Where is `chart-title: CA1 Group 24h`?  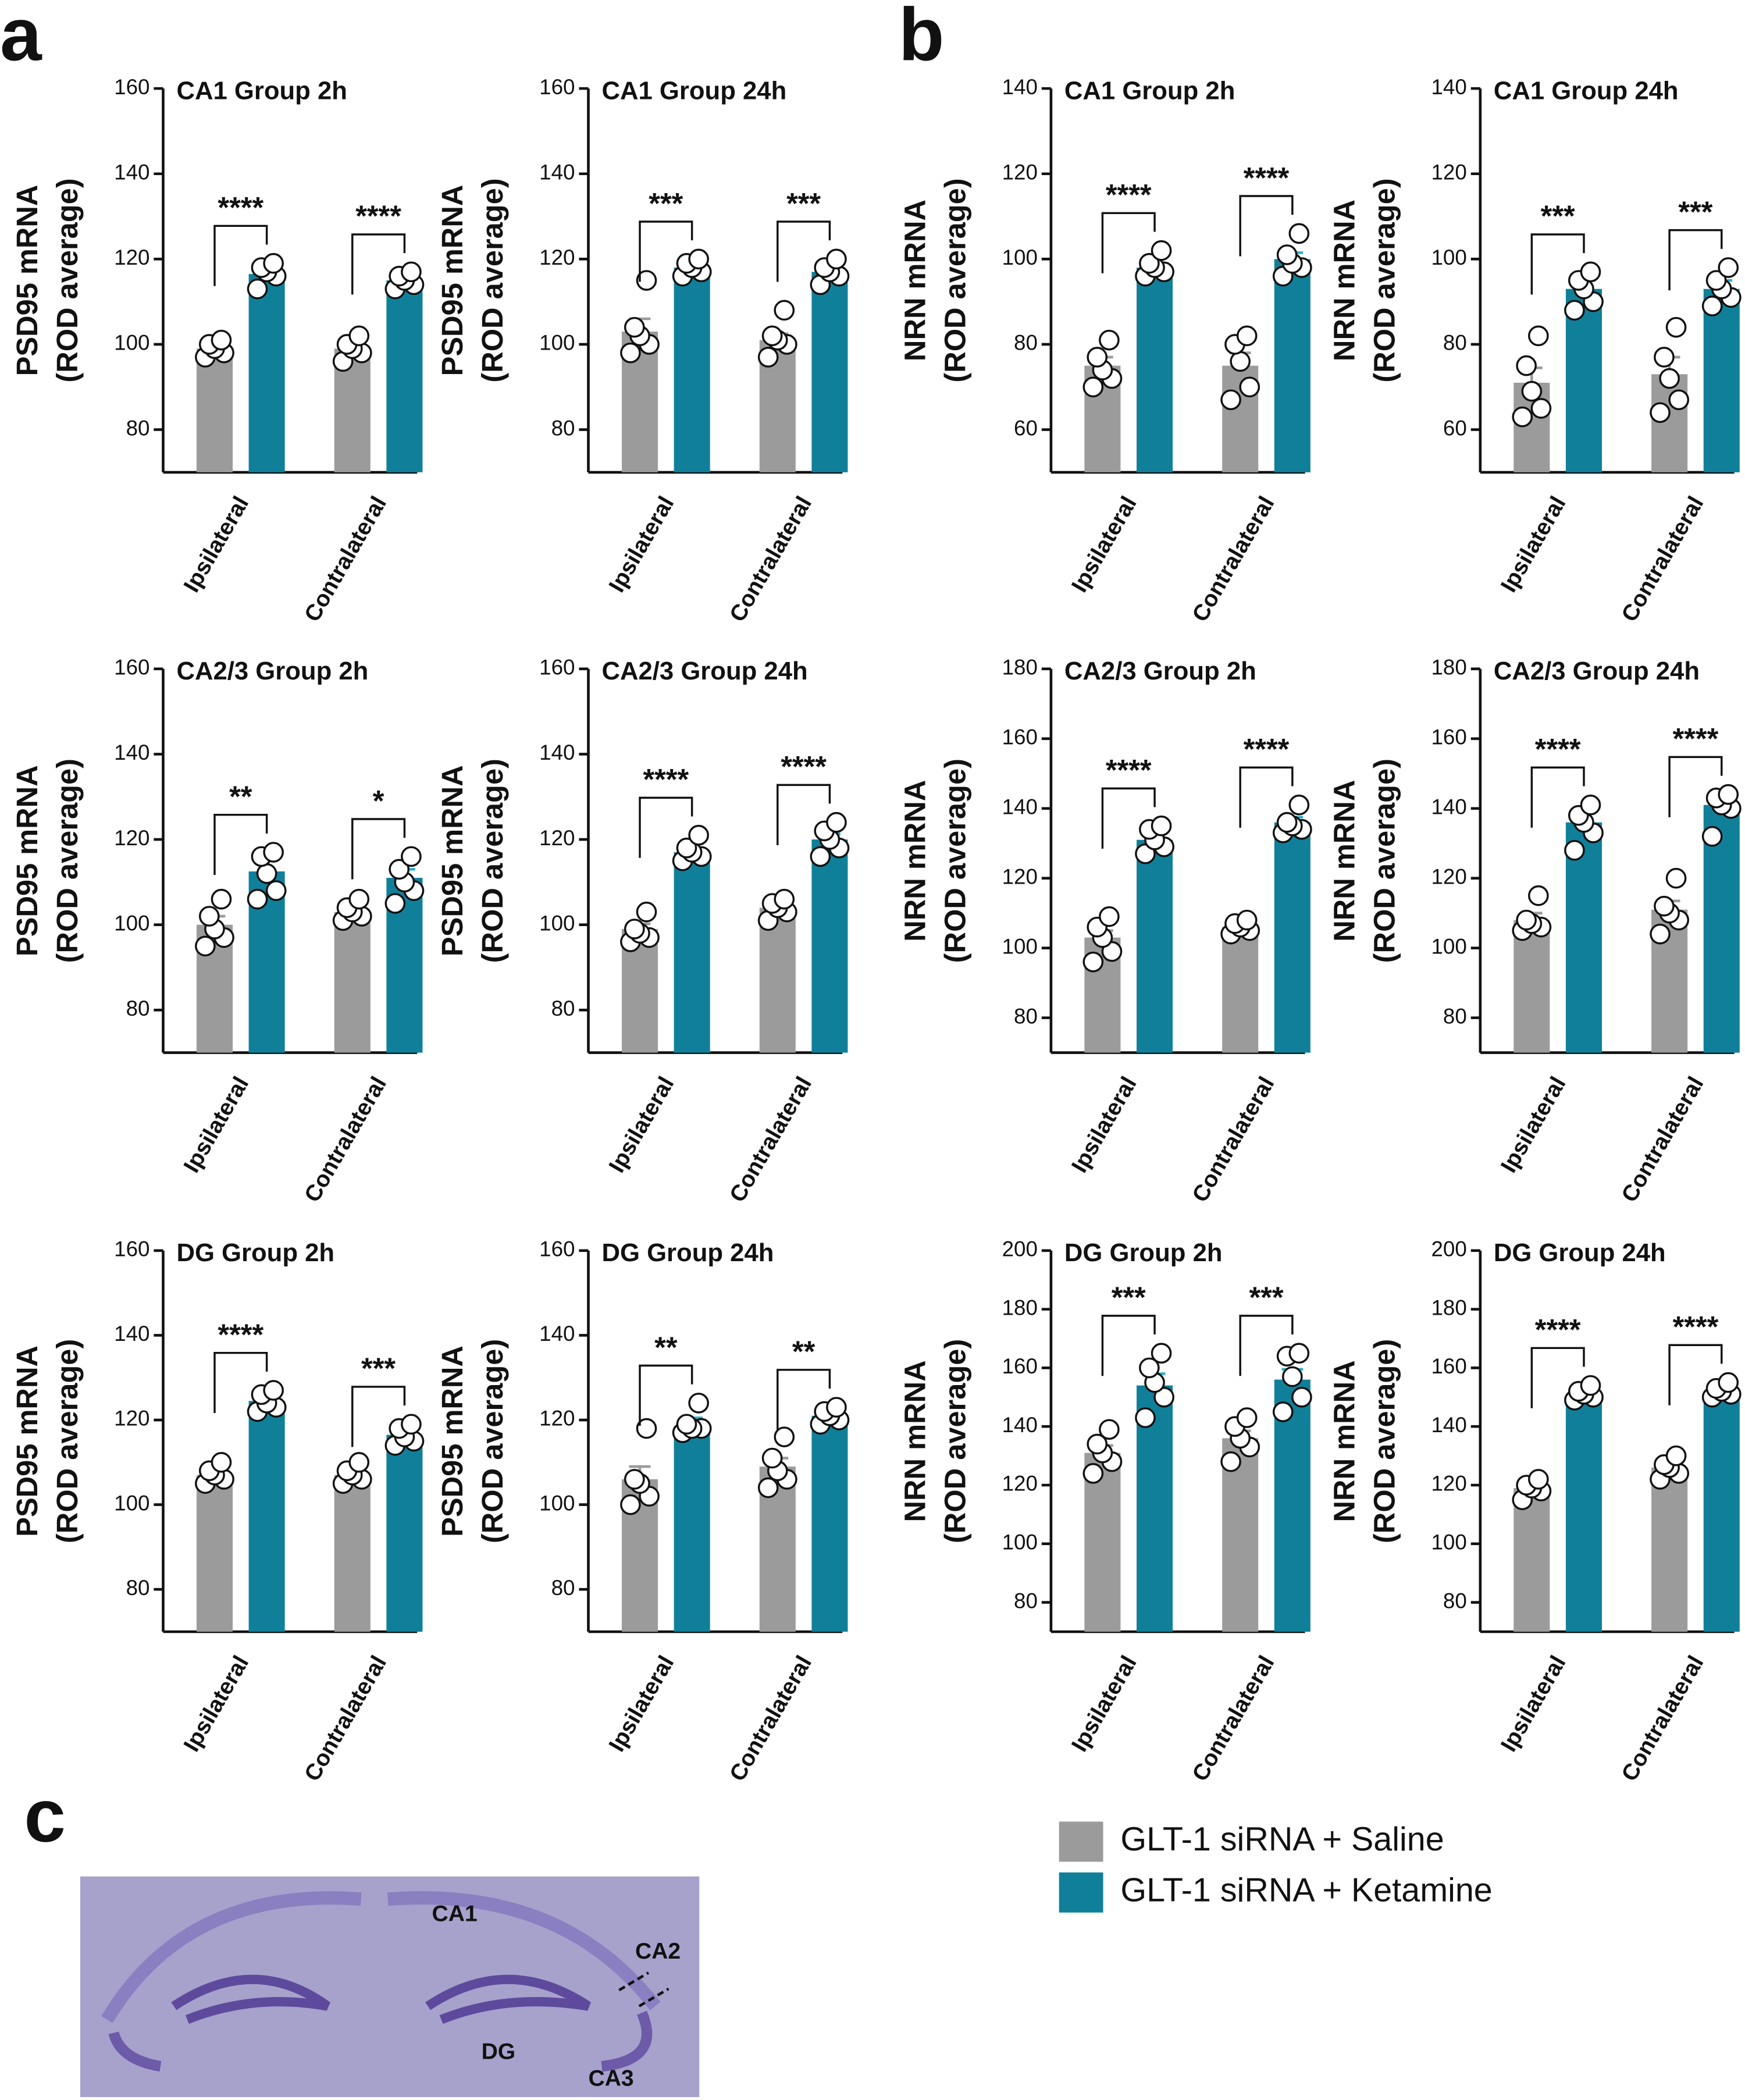
chart-title: CA1 Group 24h is located at coordinates (1586, 91).